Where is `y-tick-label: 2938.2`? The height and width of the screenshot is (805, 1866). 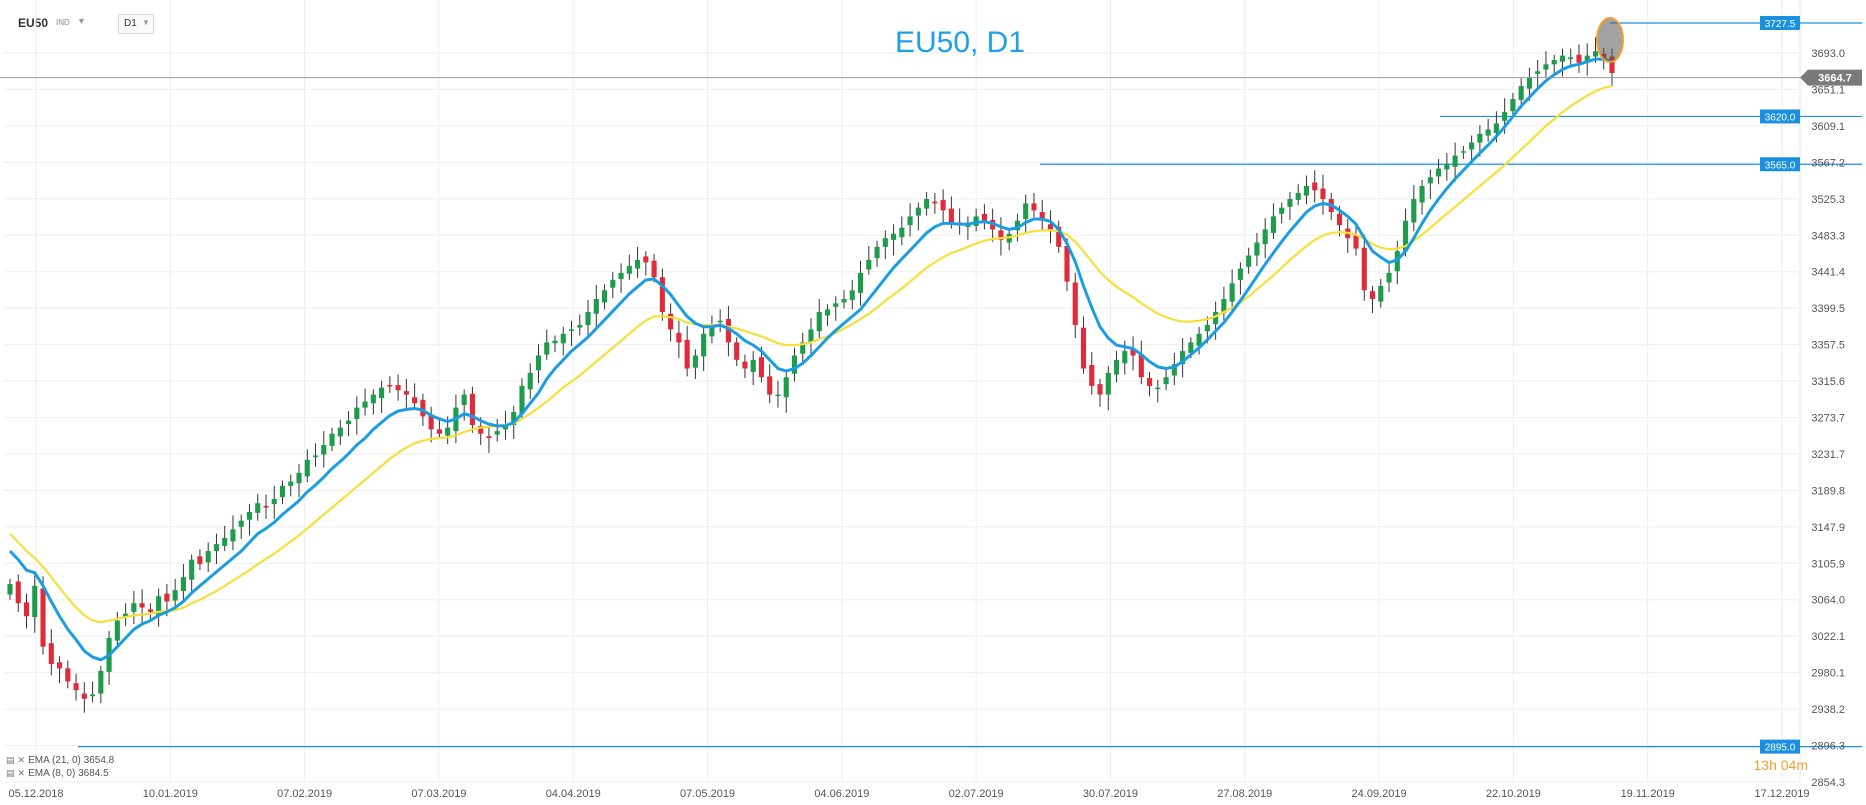 y-tick-label: 2938.2 is located at coordinates (1828, 710).